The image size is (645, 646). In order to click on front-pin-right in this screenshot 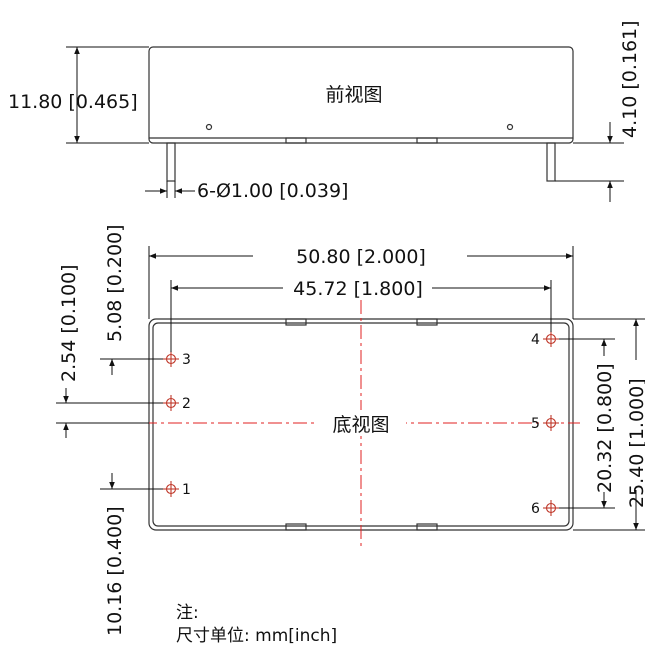, I will do `click(551, 162)`.